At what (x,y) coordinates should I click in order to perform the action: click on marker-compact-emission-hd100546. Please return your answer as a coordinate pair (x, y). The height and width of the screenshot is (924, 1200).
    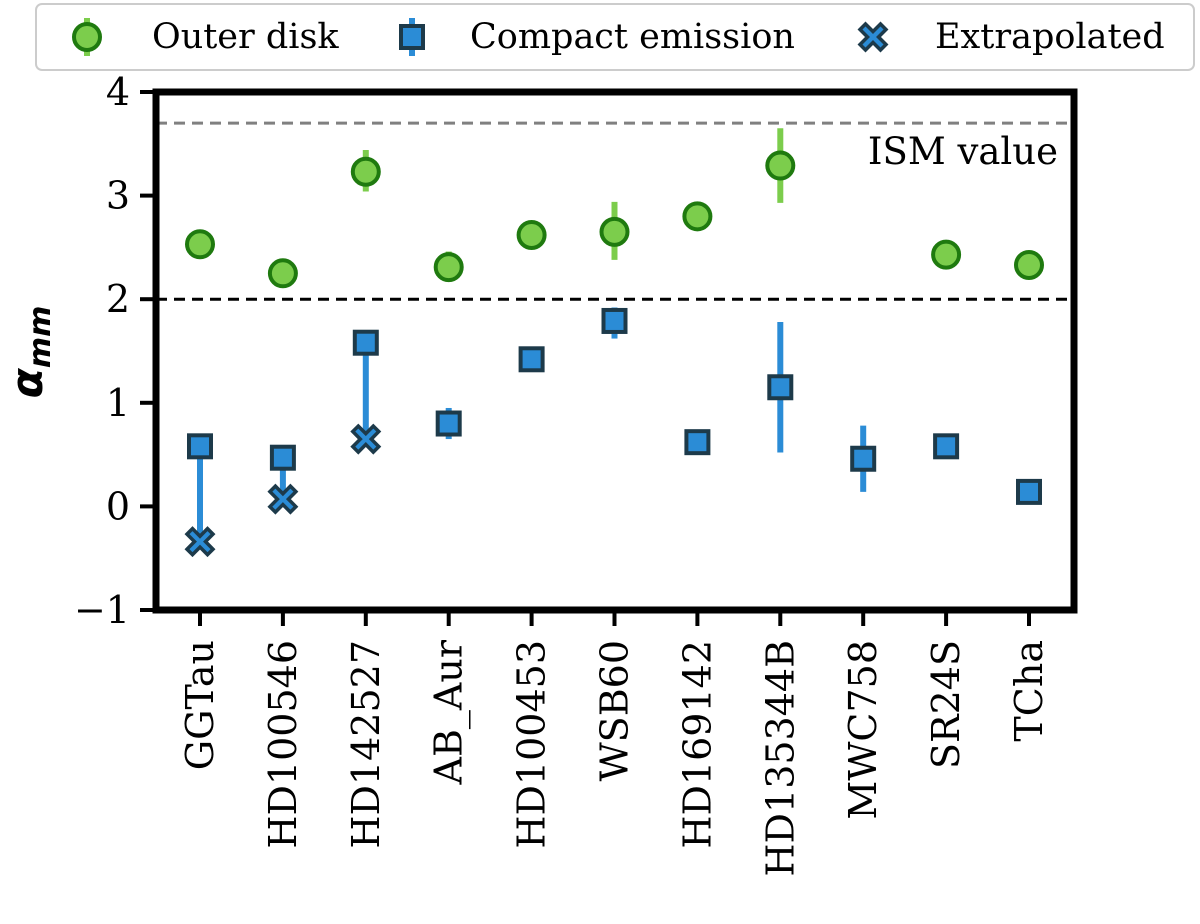
    Looking at the image, I should click on (282, 457).